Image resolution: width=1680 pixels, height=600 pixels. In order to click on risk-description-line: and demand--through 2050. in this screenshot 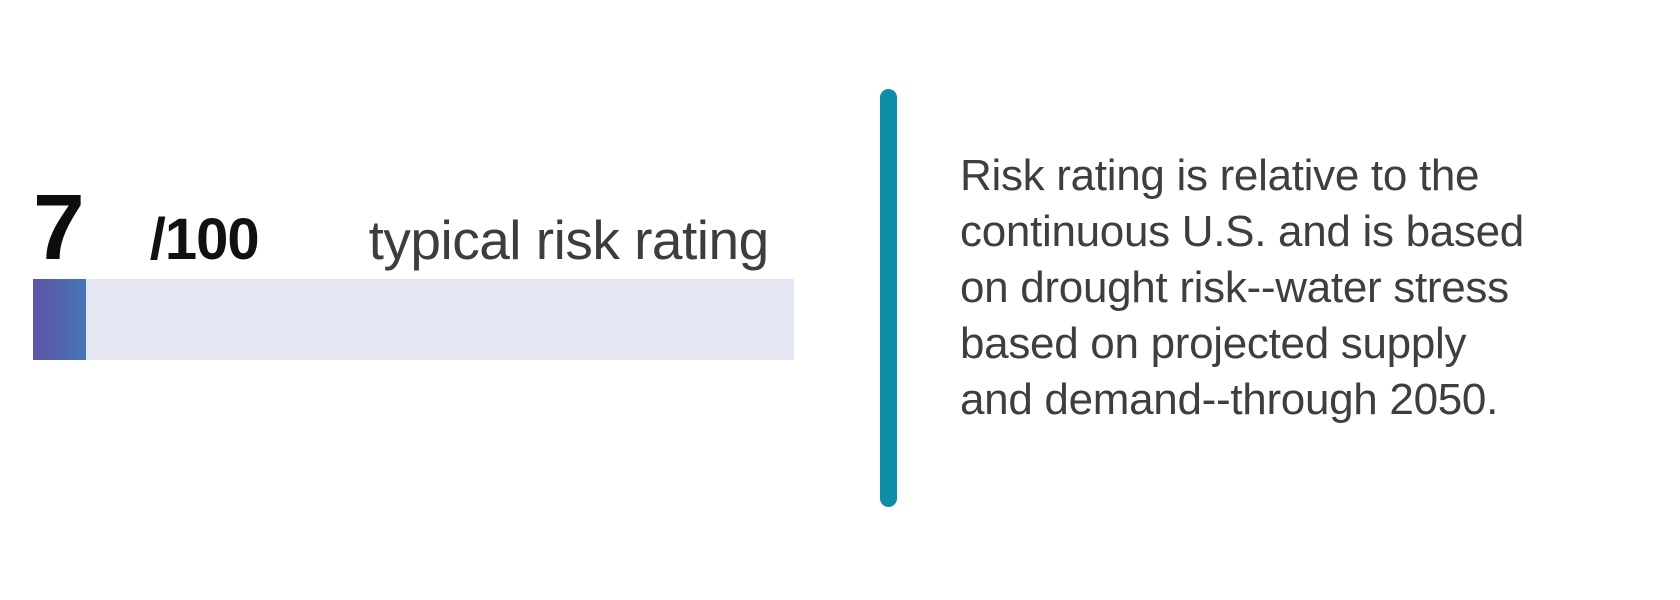, I will do `click(1229, 399)`.